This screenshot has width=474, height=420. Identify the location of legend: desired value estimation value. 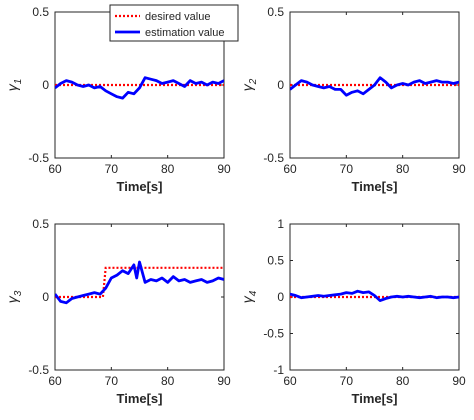
(174, 23).